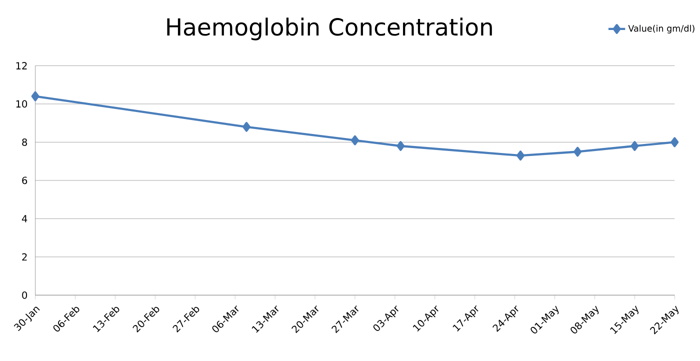  What do you see at coordinates (24, 257) in the screenshot?
I see `y-tick-label: 2` at bounding box center [24, 257].